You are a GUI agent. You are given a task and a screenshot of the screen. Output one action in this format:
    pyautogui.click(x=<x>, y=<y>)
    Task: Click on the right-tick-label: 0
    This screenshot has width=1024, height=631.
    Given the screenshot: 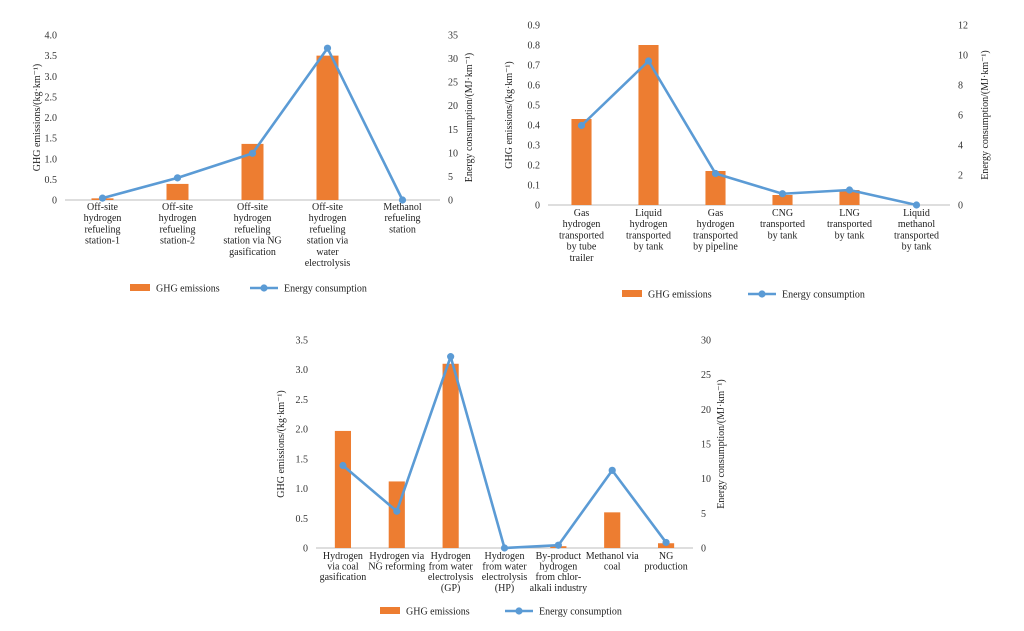 What is the action you would take?
    pyautogui.click(x=450, y=201)
    